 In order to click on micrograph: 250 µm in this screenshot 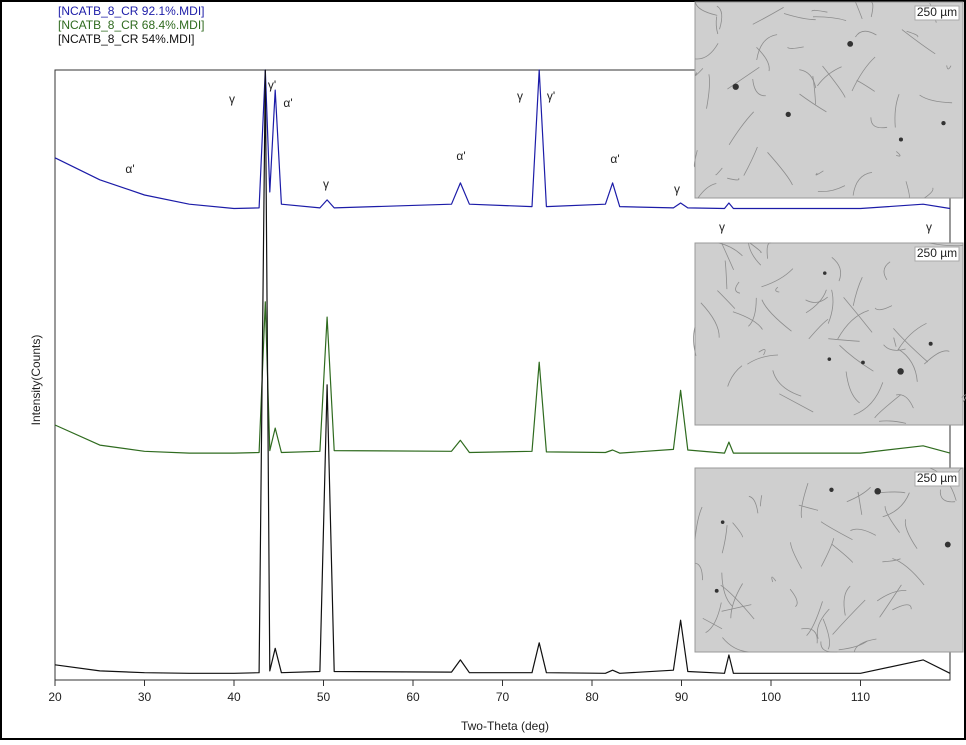, I will do `click(828, 100)`.